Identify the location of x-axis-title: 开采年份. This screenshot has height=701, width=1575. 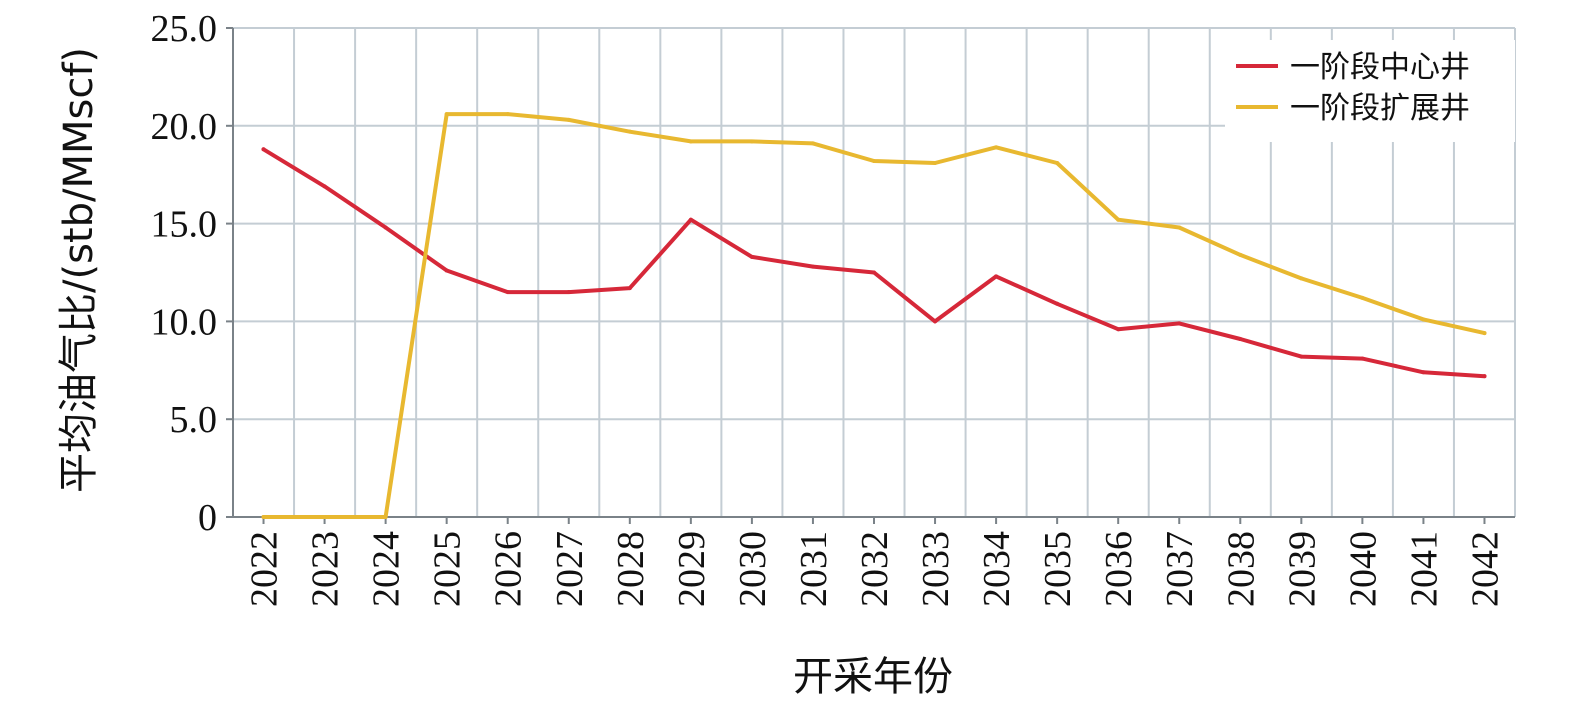
(873, 677).